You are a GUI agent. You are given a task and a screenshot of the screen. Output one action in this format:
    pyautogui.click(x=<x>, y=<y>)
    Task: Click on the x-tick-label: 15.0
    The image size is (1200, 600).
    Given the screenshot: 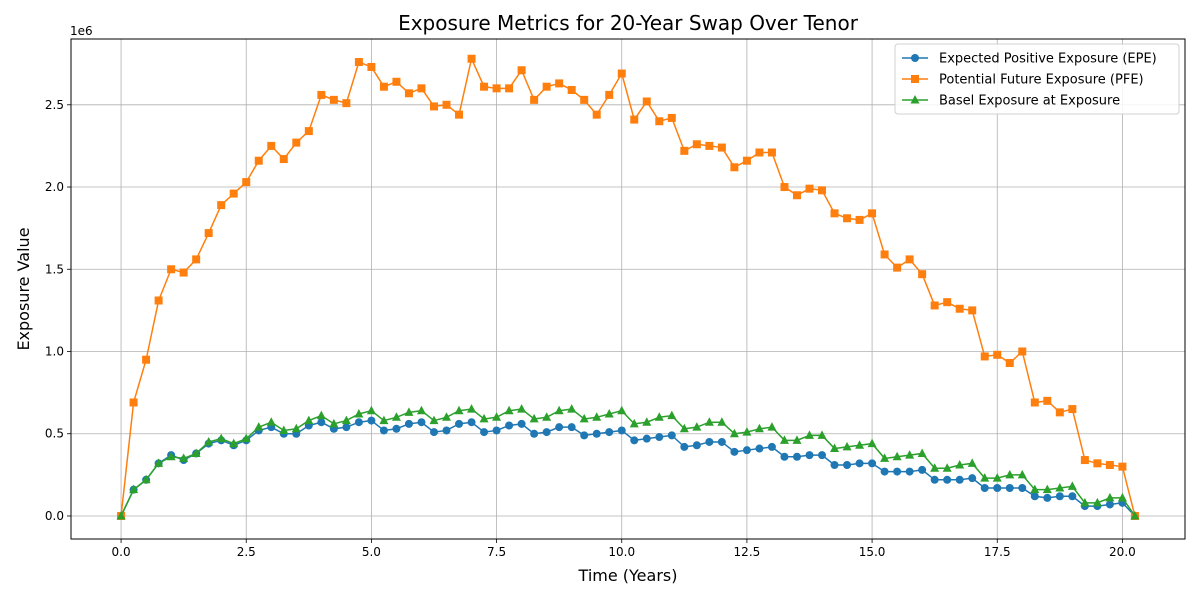 What is the action you would take?
    pyautogui.click(x=872, y=552)
    